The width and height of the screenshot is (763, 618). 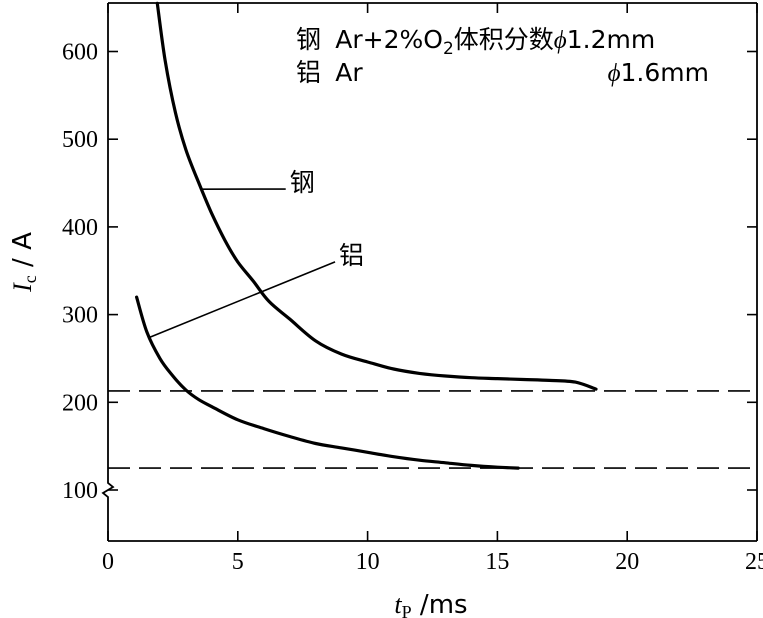 I want to click on legend-row-1: 钢 Ar+2%O2体积分数ϕ1.2mm, so click(x=475, y=42).